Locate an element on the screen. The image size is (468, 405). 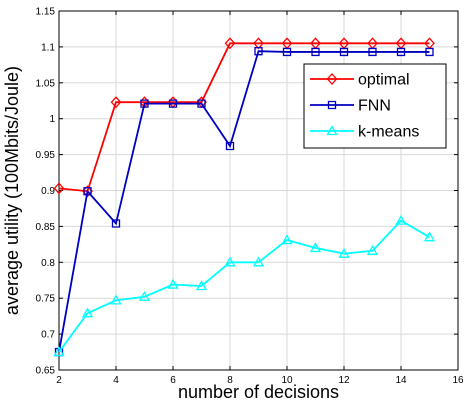
legend-item-k-means: k-means is located at coordinates (364, 132).